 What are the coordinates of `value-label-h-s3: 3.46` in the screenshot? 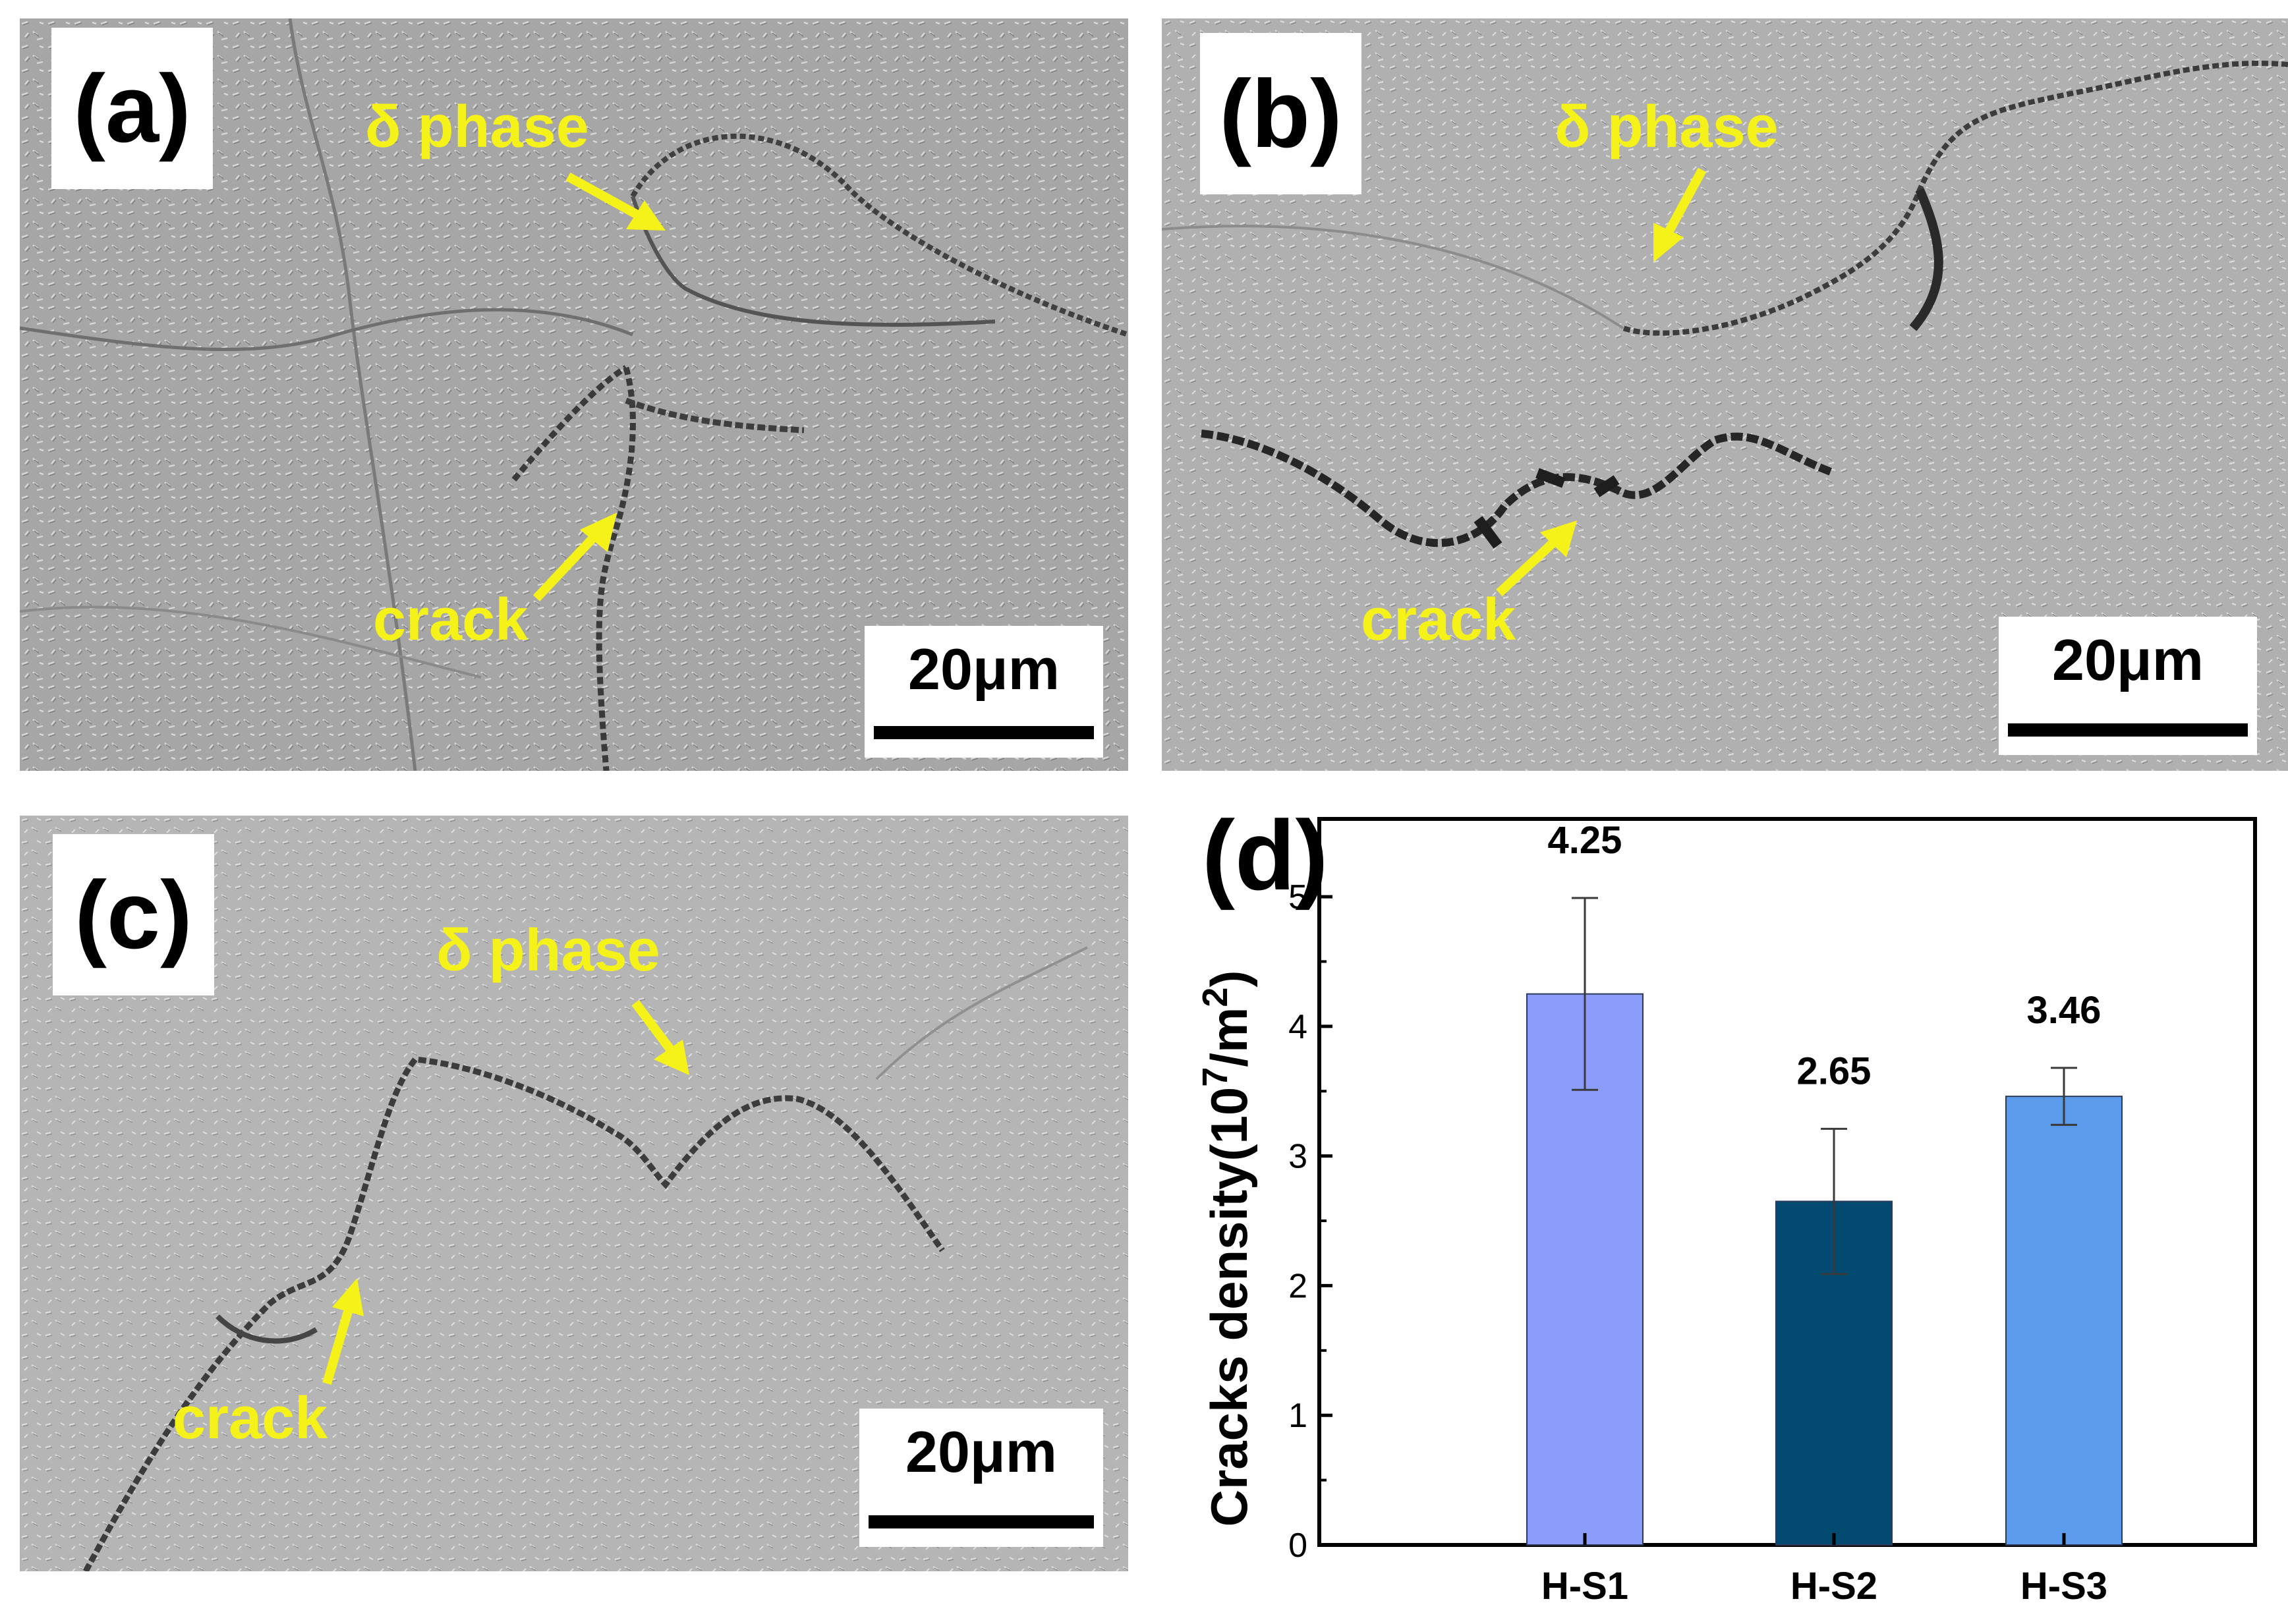 It's located at (2064, 1010).